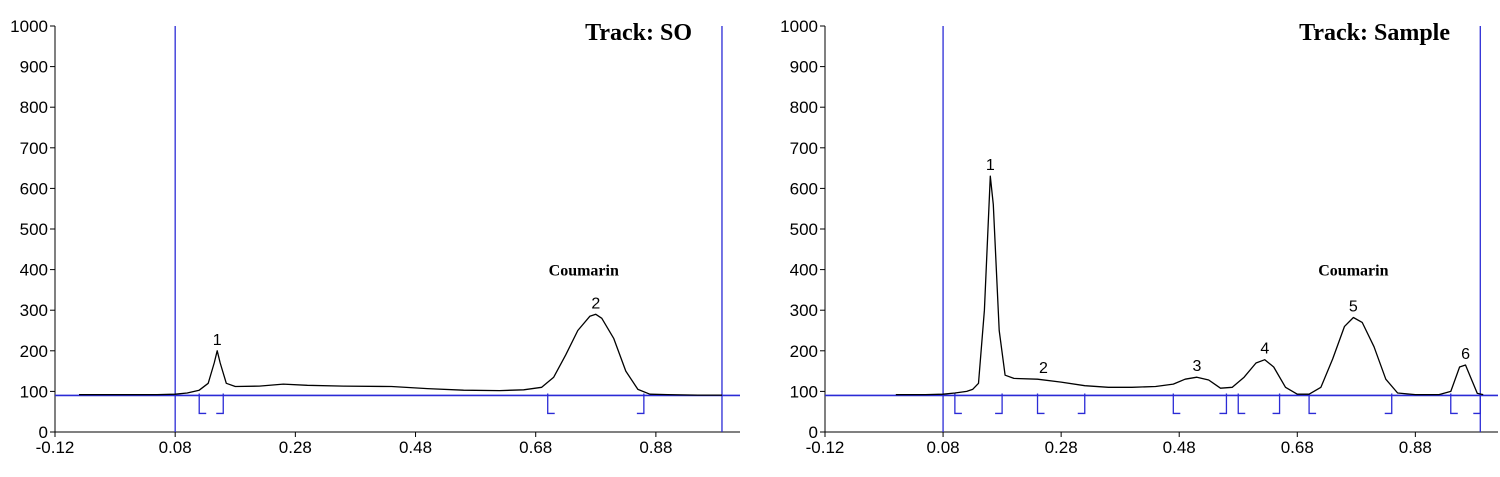  I want to click on chart-title: Track: Sample, so click(1374, 33).